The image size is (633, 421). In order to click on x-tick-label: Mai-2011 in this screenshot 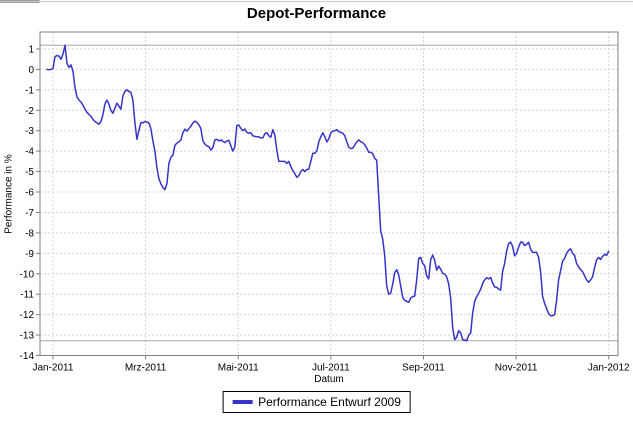, I will do `click(238, 368)`.